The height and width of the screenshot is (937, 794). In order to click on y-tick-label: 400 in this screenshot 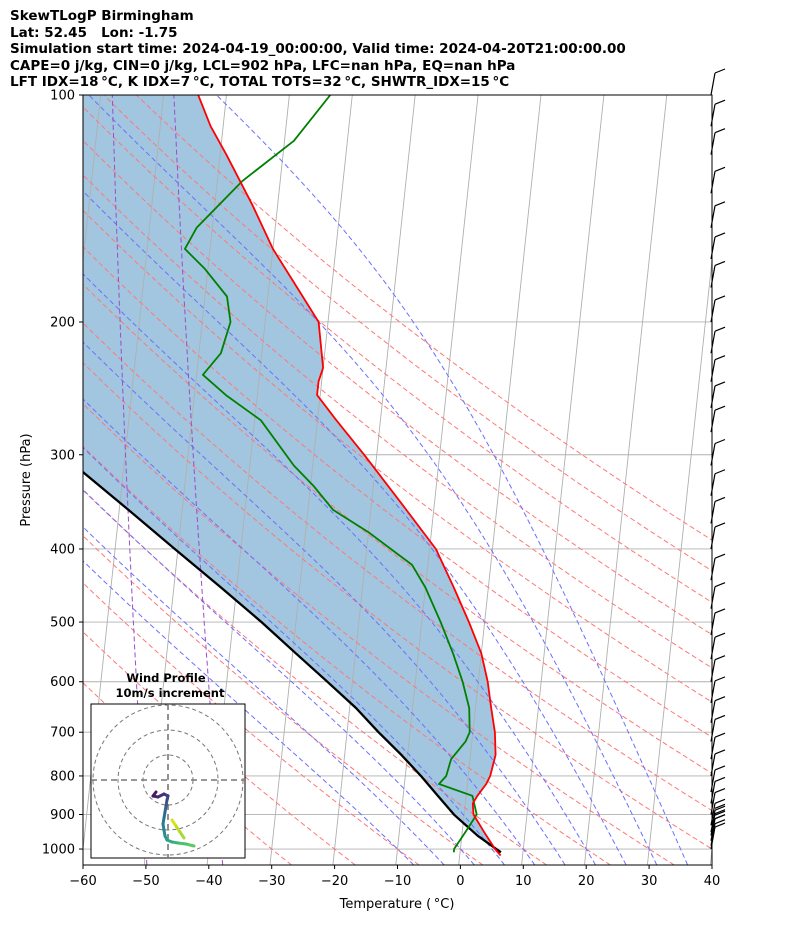, I will do `click(62, 549)`.